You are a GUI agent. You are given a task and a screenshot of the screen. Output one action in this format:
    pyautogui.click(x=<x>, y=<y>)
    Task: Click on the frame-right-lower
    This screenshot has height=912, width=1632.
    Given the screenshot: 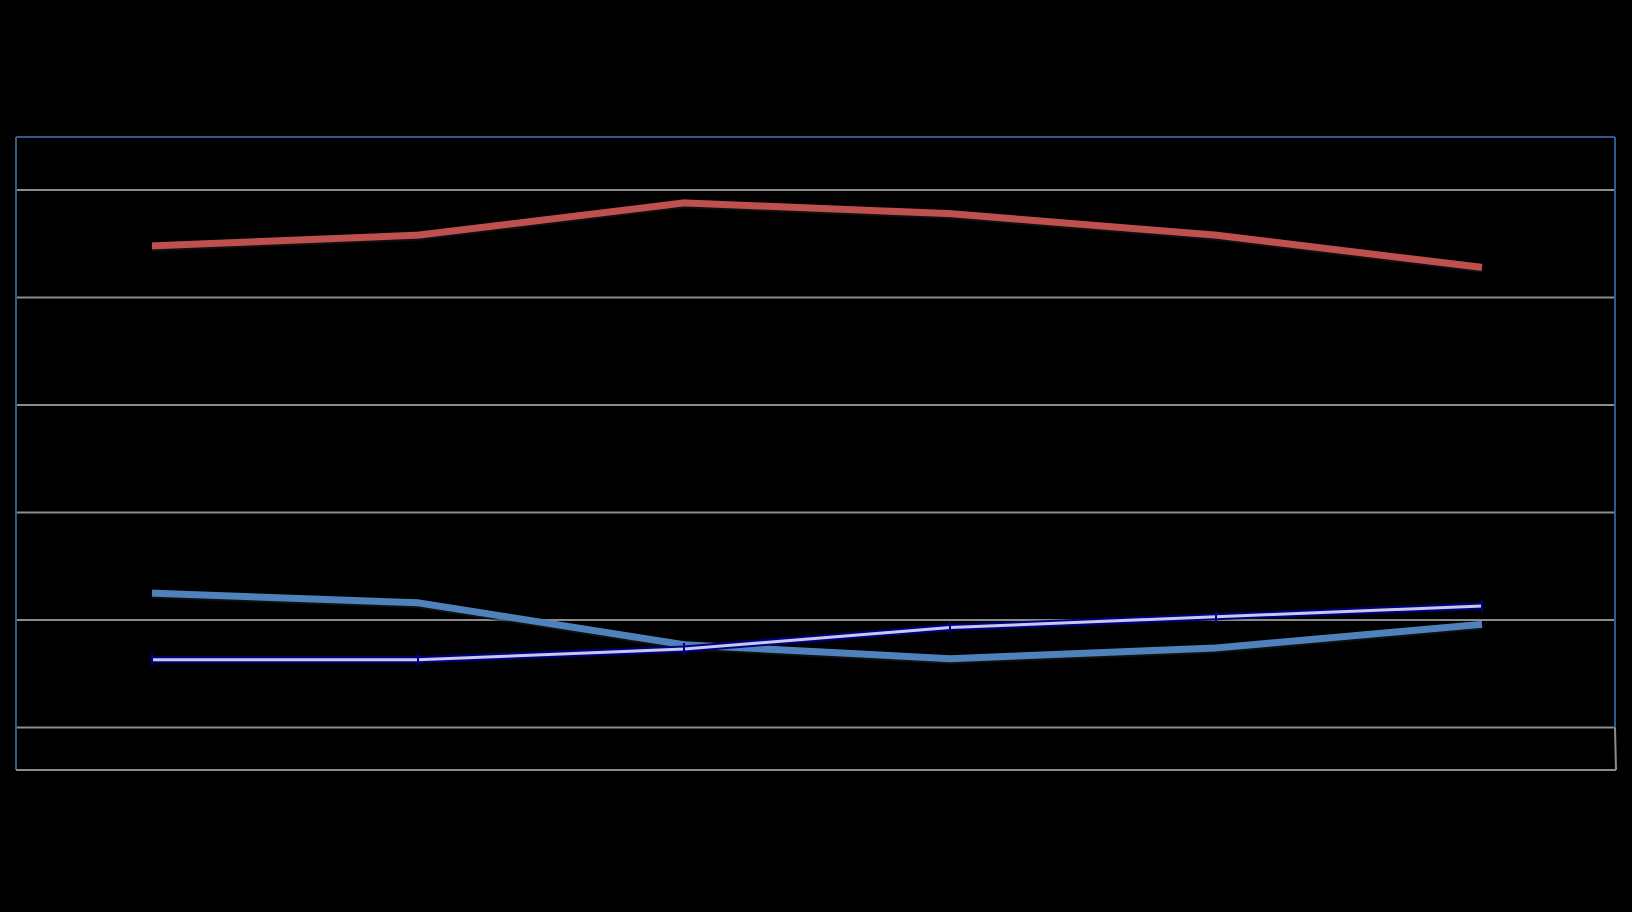 What is the action you would take?
    pyautogui.click(x=1615, y=749)
    